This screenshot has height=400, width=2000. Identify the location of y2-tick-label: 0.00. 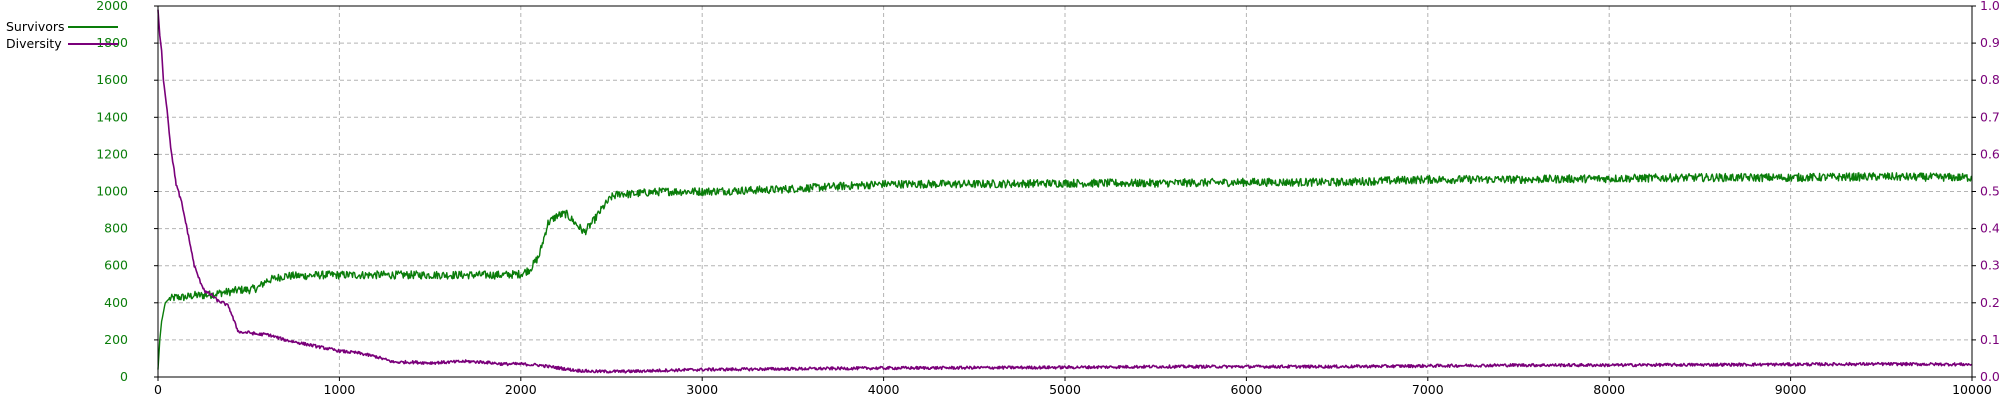
(1990, 376).